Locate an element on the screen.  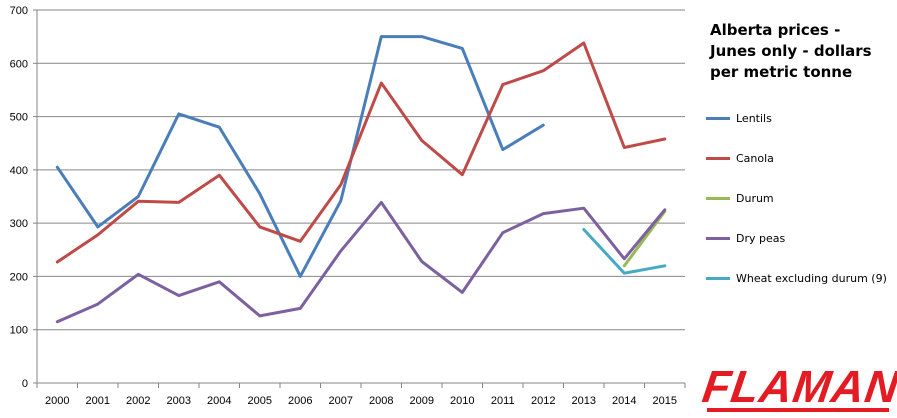
chart-title-line-3: per metric tonne is located at coordinates (781, 72).